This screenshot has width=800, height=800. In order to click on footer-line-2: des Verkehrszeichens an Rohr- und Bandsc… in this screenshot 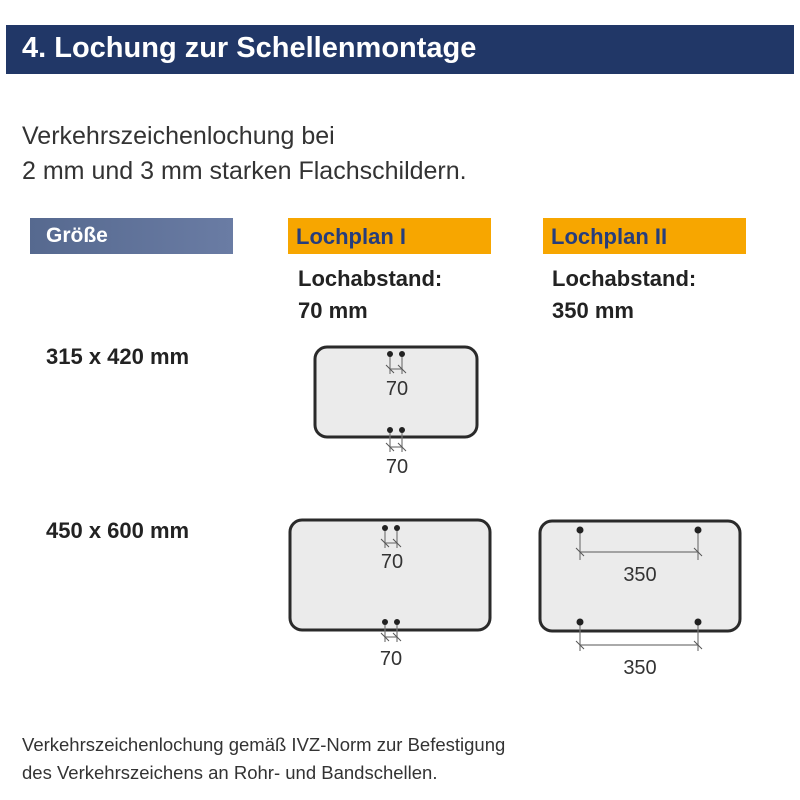, I will do `click(230, 772)`.